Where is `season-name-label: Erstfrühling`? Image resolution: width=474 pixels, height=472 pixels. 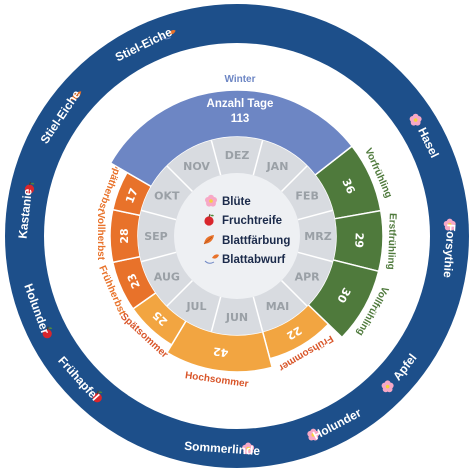
season-name-label: Erstfrühling is located at coordinates (391, 241).